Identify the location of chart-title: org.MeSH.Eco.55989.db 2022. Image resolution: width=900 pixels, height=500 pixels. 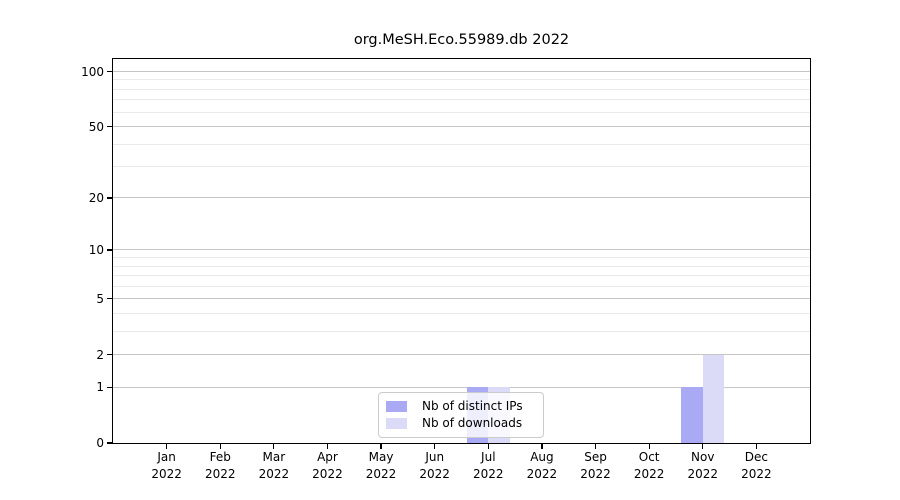
(461, 40).